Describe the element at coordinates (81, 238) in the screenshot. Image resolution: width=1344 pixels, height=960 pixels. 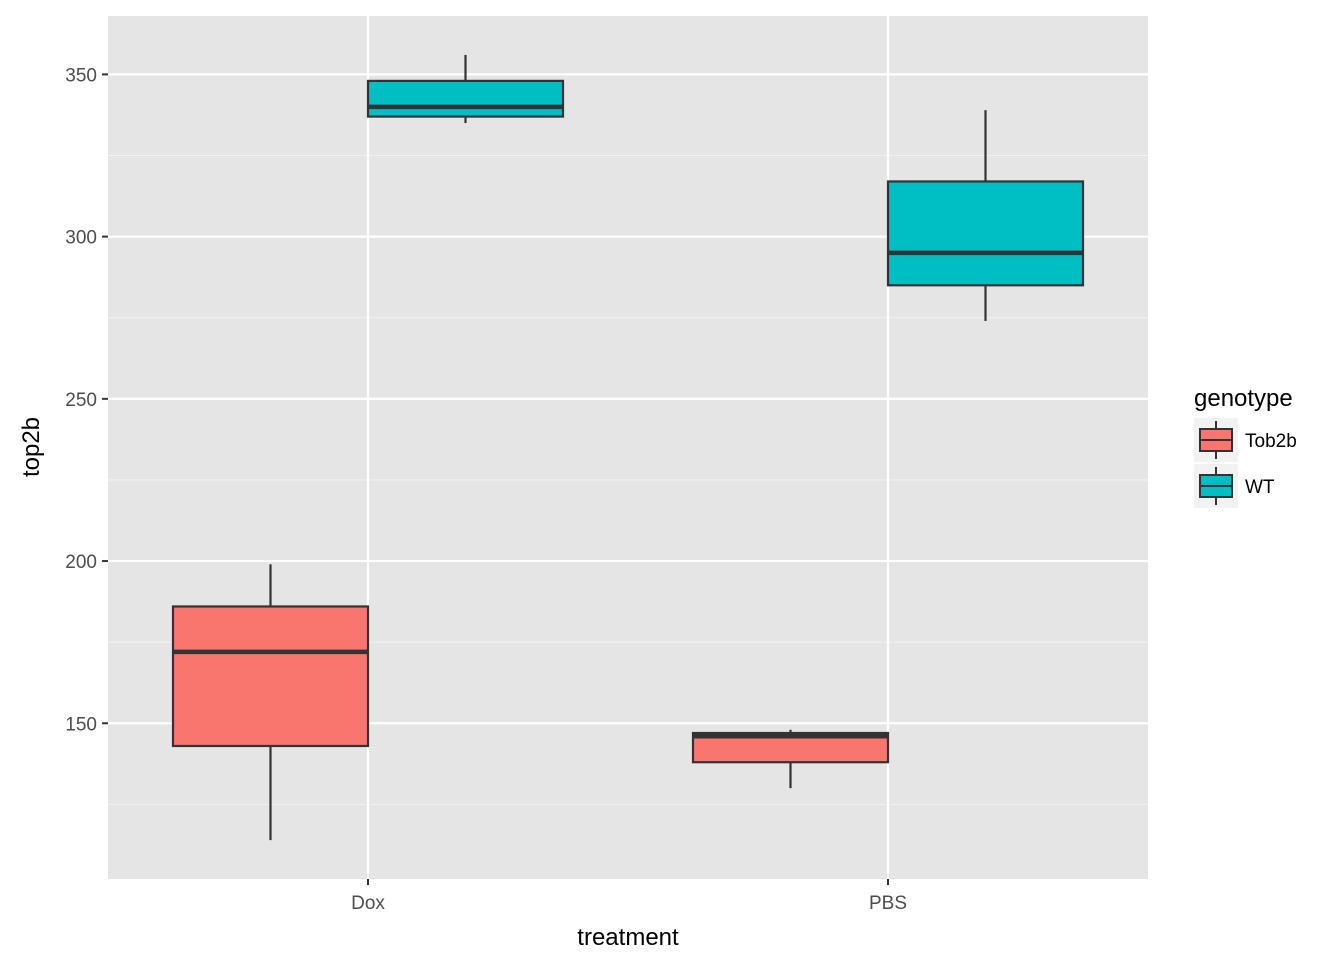
I see `y-tick-label: 300` at that location.